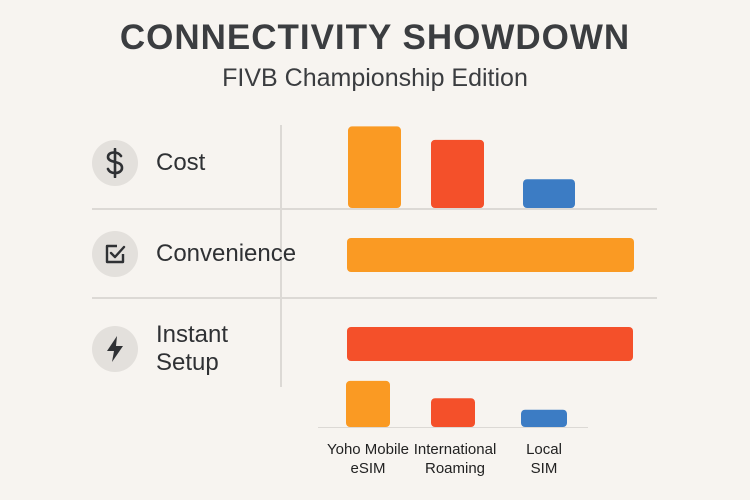  What do you see at coordinates (187, 362) in the screenshot?
I see `row-label-instant-setup-line2: Setup` at bounding box center [187, 362].